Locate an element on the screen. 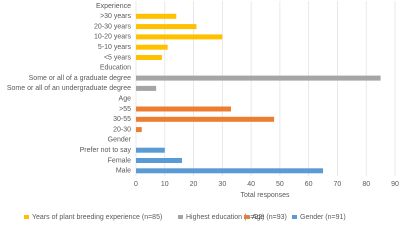 The width and height of the screenshot is (400, 240). y-tick-label: <5 years is located at coordinates (118, 57).